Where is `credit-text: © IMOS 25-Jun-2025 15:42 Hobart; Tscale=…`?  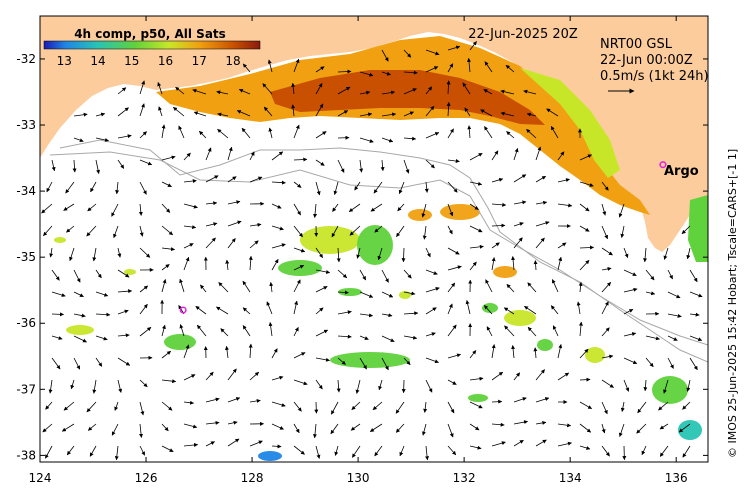 credit-text: © IMOS 25-Jun-2025 15:42 Hobart; Tscale=… is located at coordinates (732, 303).